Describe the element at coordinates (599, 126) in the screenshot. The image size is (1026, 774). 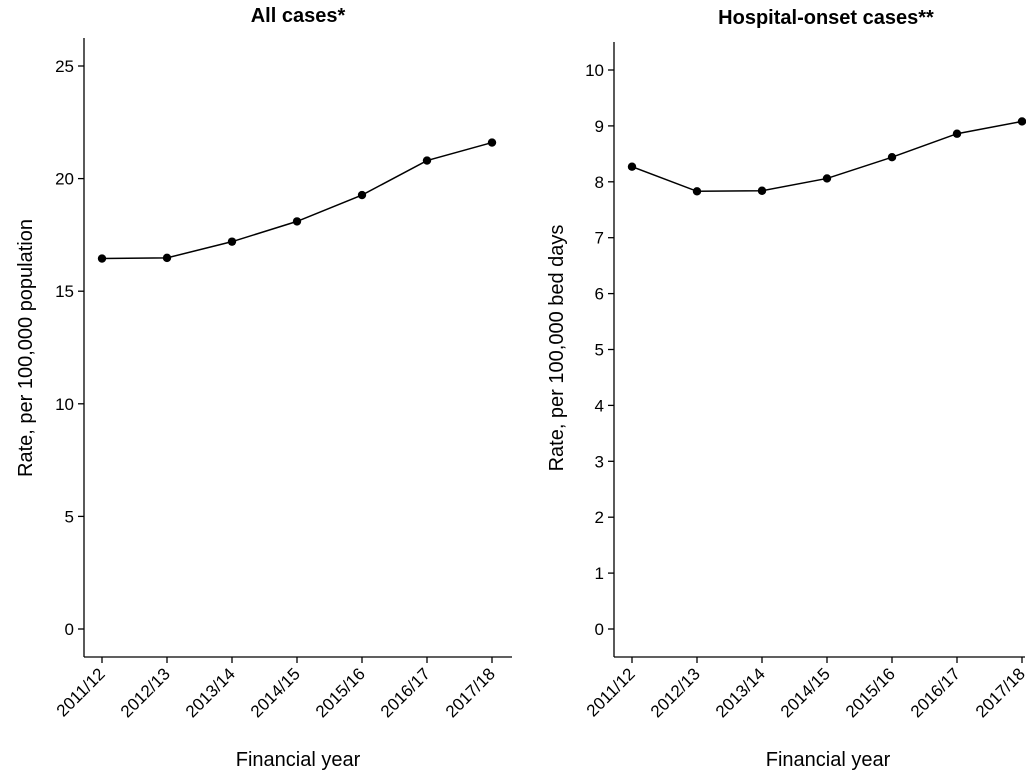
I see `y-tick-label: 9` at that location.